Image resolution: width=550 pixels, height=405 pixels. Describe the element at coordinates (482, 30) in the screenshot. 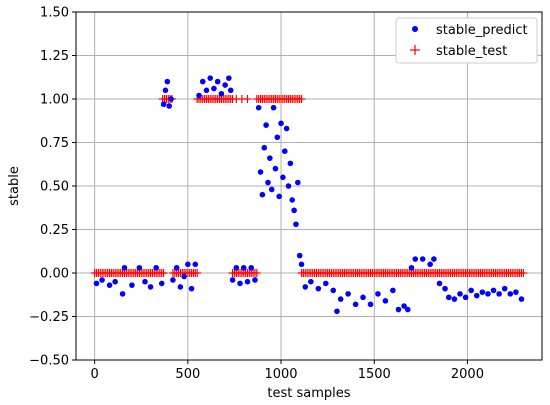

I see `legend-label-stable-predict: stable_predict` at that location.